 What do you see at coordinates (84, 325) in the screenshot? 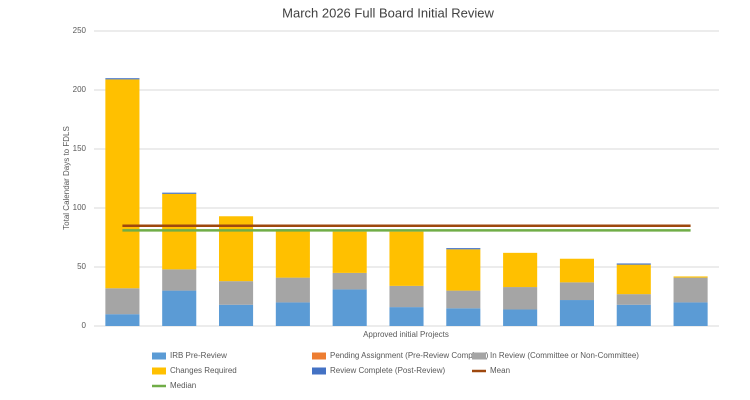
I see `y-tick-label: 0` at bounding box center [84, 325].